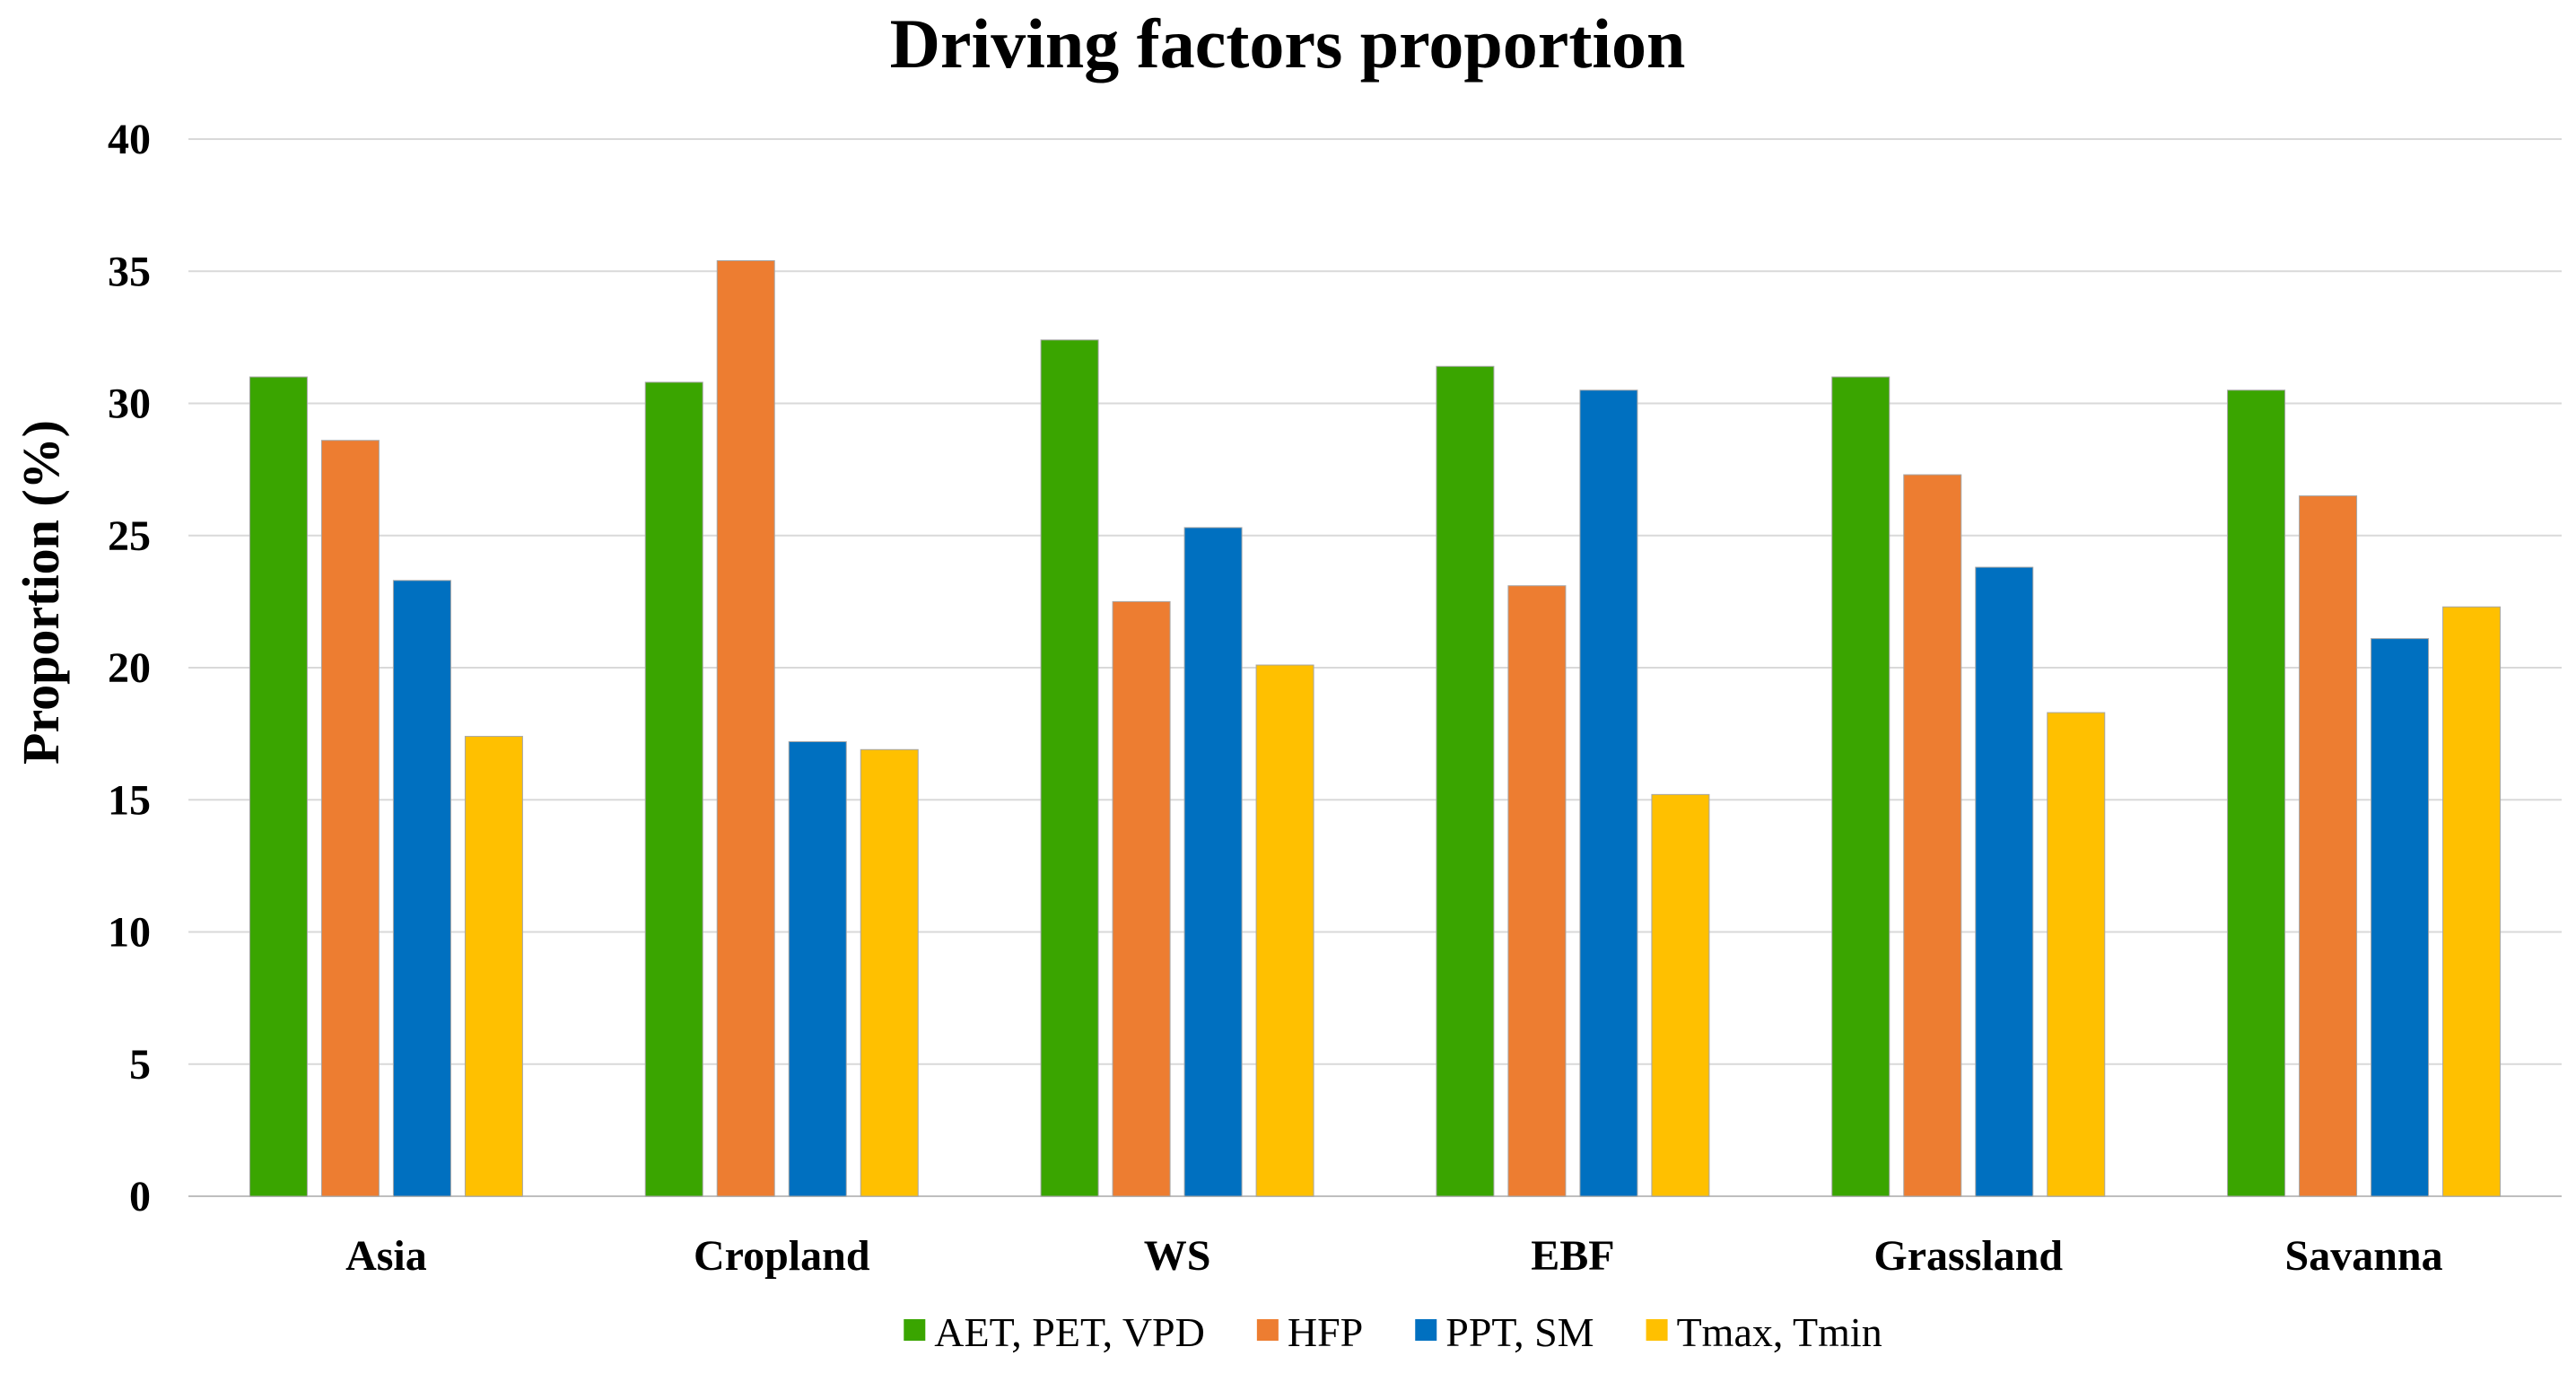 Image resolution: width=2576 pixels, height=1382 pixels. What do you see at coordinates (1070, 1332) in the screenshot?
I see `legend-label: AET, PET, VPD` at bounding box center [1070, 1332].